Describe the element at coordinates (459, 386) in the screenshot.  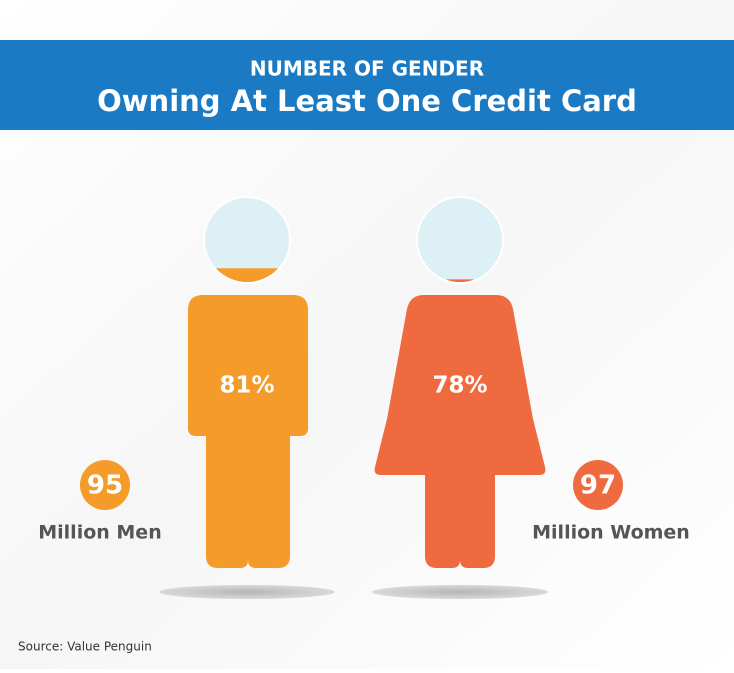
I see `value-label: 78%` at that location.